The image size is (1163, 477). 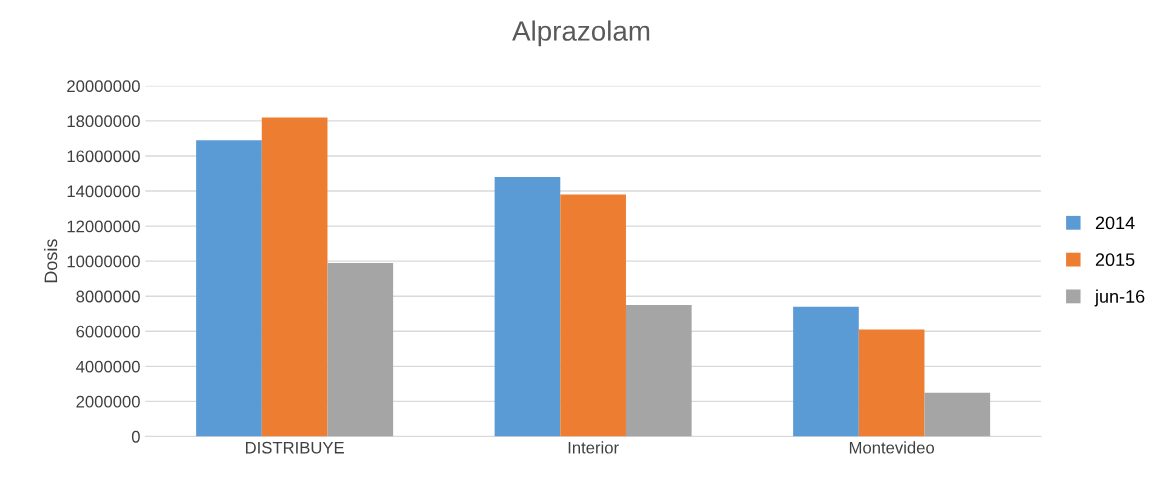 I want to click on y-tick-label: 10000000, so click(x=103, y=261).